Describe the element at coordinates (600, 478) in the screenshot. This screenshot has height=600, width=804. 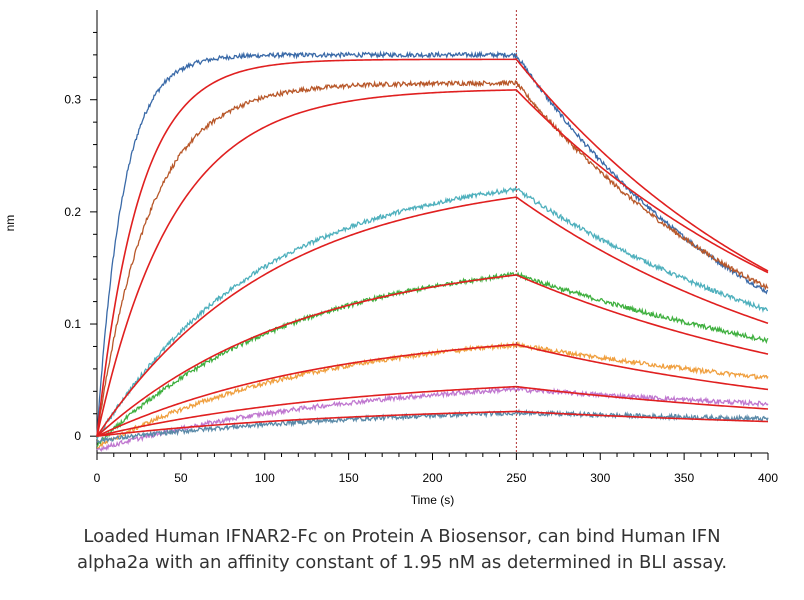
I see `x-tick-label: 300` at that location.